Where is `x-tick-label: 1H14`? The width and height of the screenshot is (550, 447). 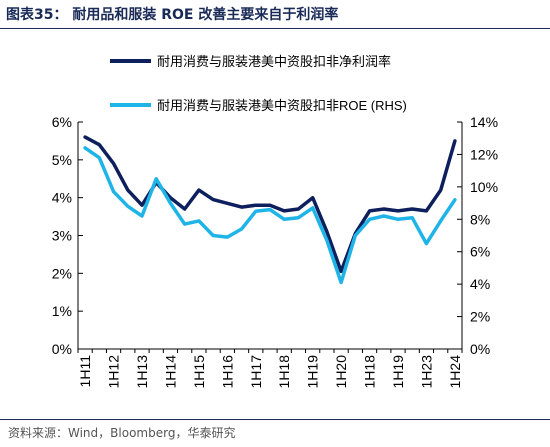
x-tick-label: 1H14 is located at coordinates (170, 372).